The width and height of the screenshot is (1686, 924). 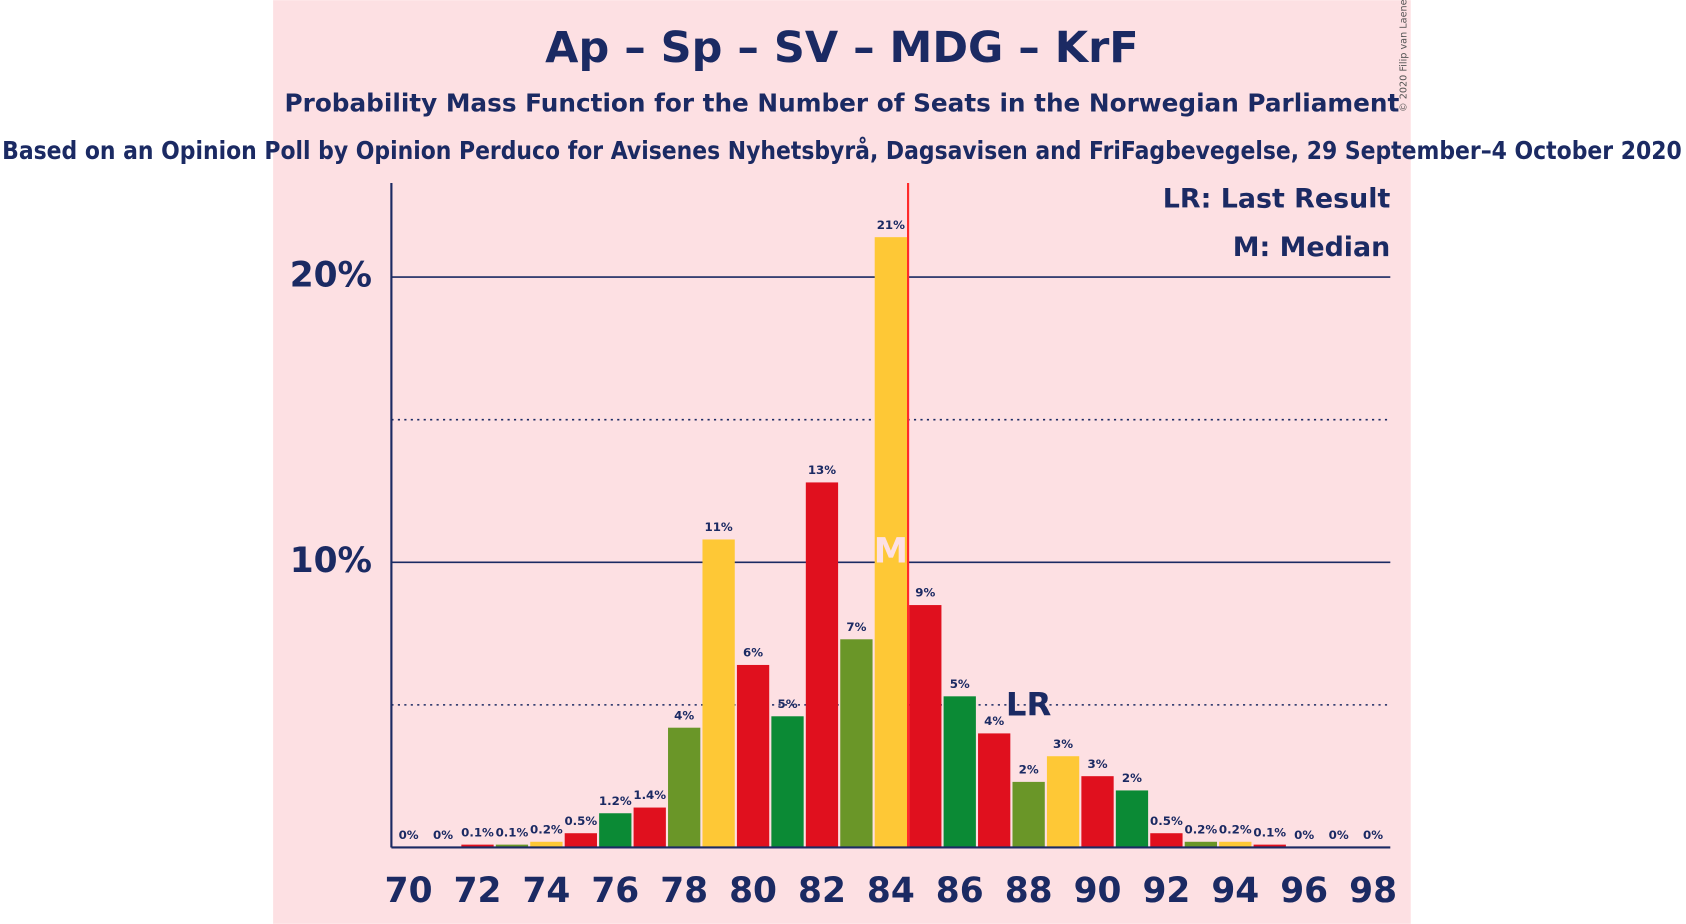 I want to click on chart-title: Ap – Sp – SV – MDG – KrF, so click(x=842, y=48).